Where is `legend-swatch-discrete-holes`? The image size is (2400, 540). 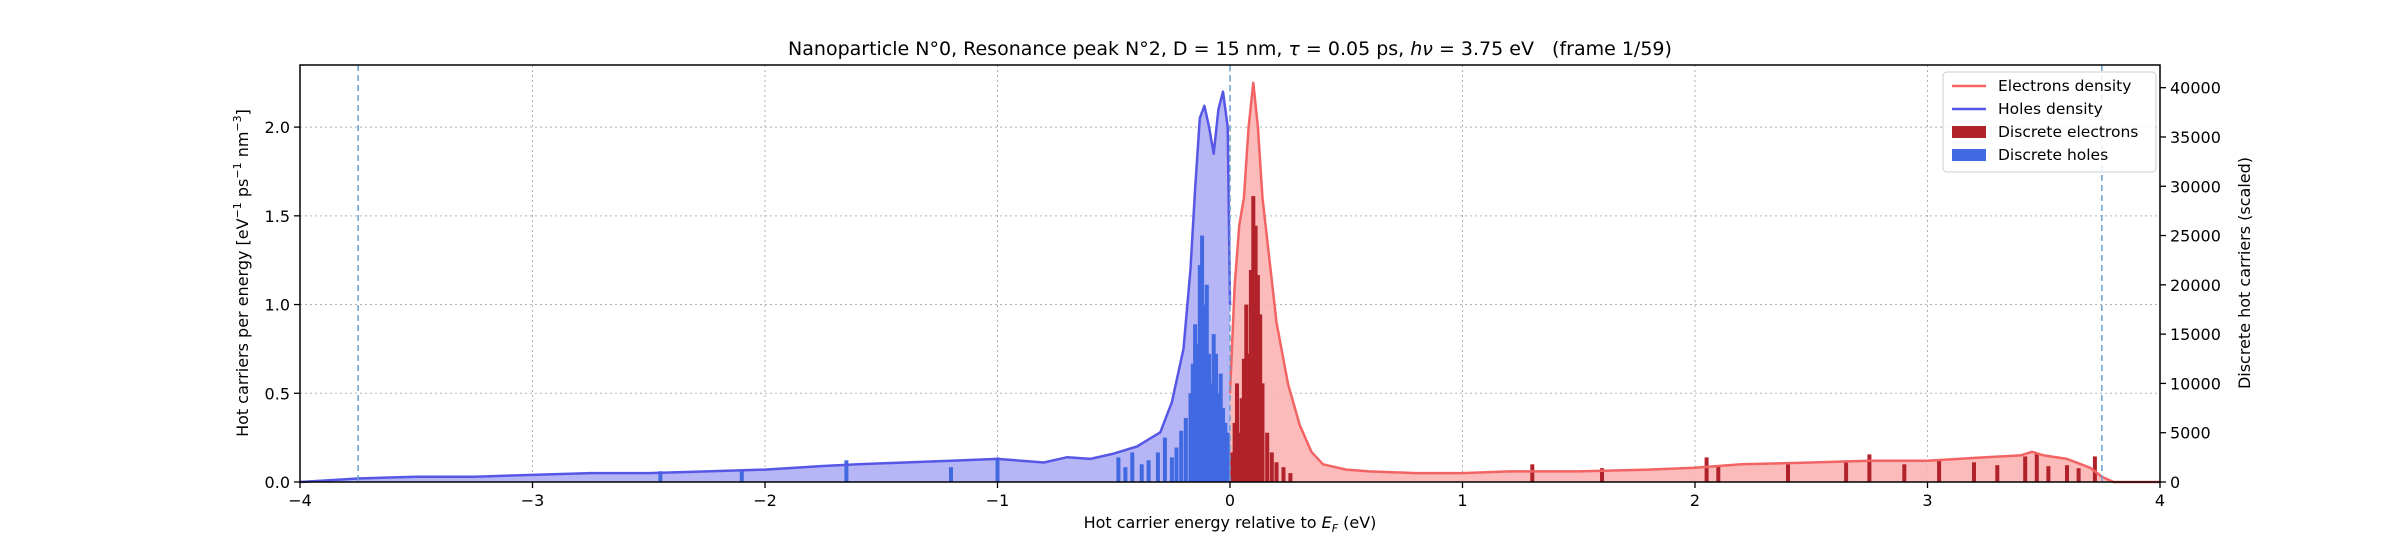 legend-swatch-discrete-holes is located at coordinates (1969, 155).